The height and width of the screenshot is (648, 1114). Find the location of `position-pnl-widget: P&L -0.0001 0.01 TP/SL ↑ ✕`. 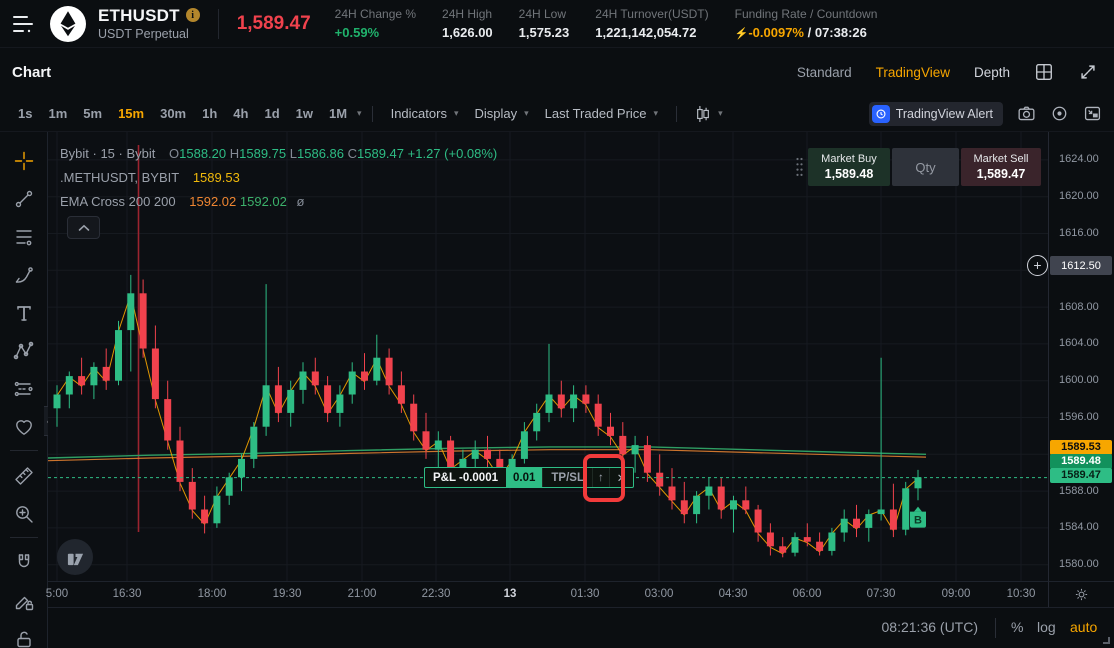

position-pnl-widget: P&L -0.0001 0.01 TP/SL ↑ ✕ is located at coordinates (529, 477).